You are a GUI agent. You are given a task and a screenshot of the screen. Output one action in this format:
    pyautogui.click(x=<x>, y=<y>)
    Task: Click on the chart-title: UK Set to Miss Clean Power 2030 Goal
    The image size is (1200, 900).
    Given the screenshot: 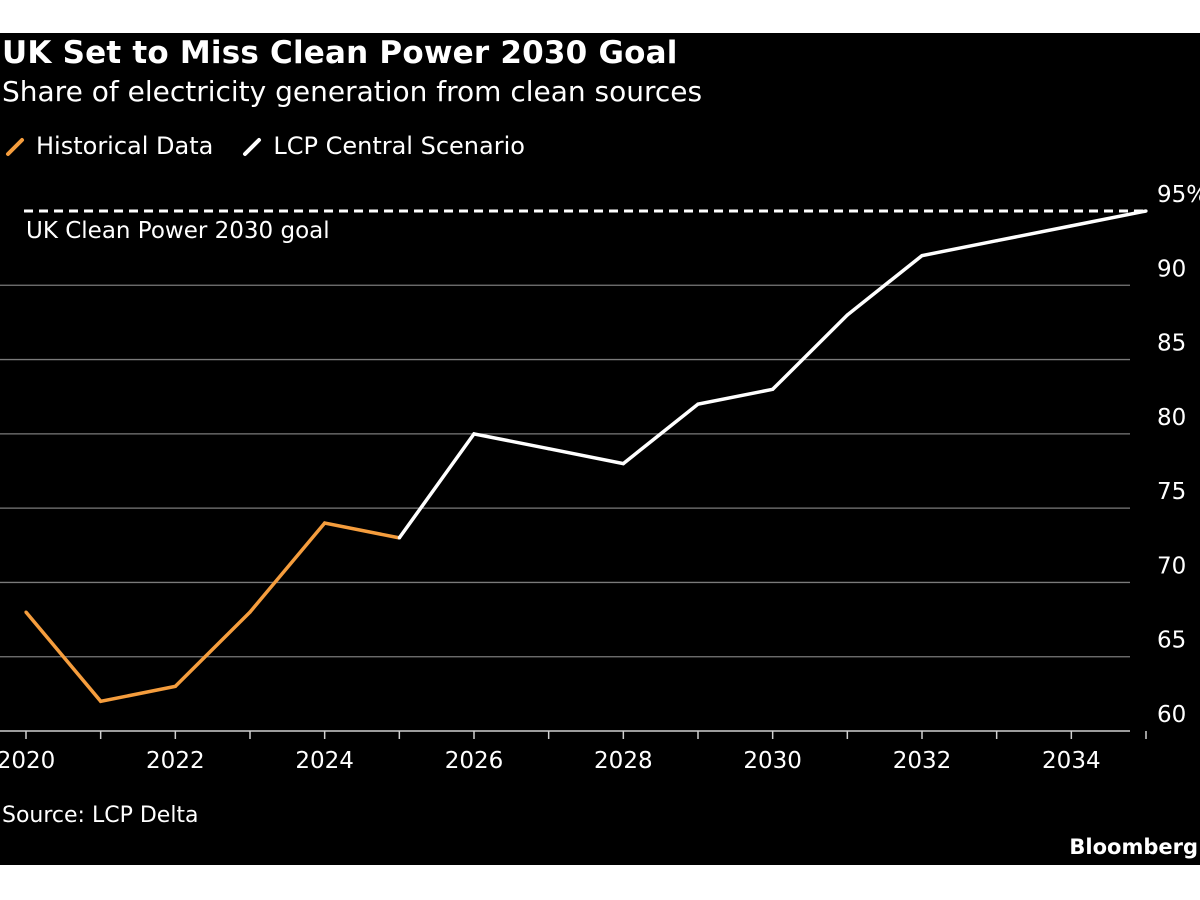 What is the action you would take?
    pyautogui.click(x=340, y=53)
    